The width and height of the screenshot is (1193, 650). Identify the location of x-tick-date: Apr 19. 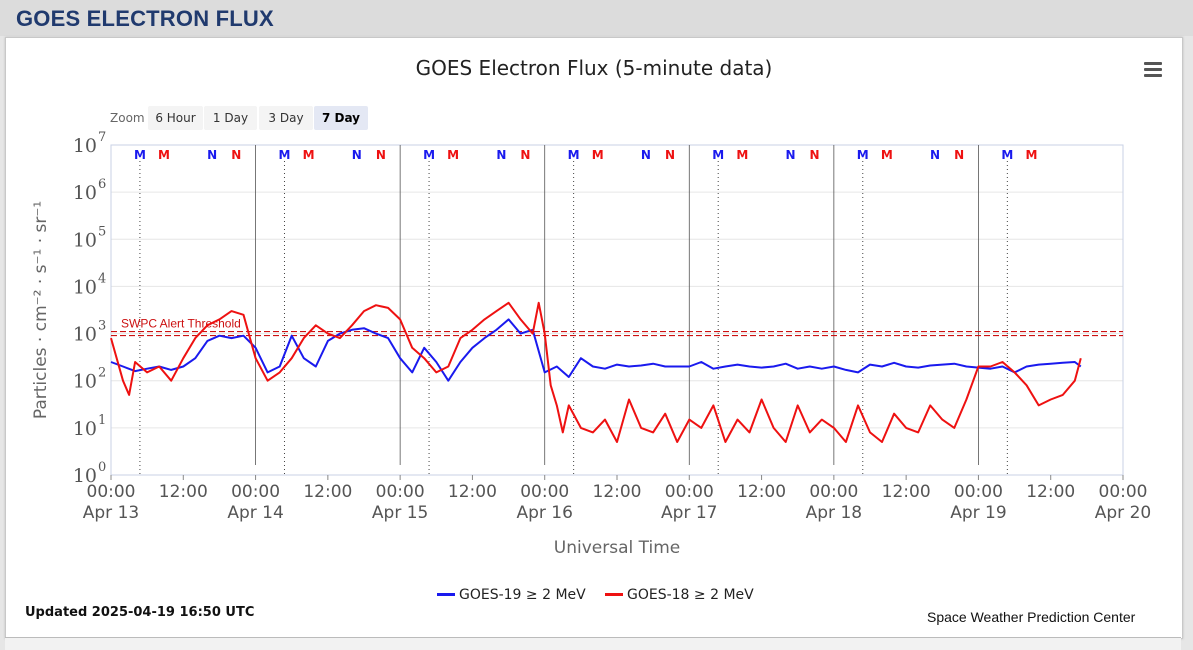
(978, 513).